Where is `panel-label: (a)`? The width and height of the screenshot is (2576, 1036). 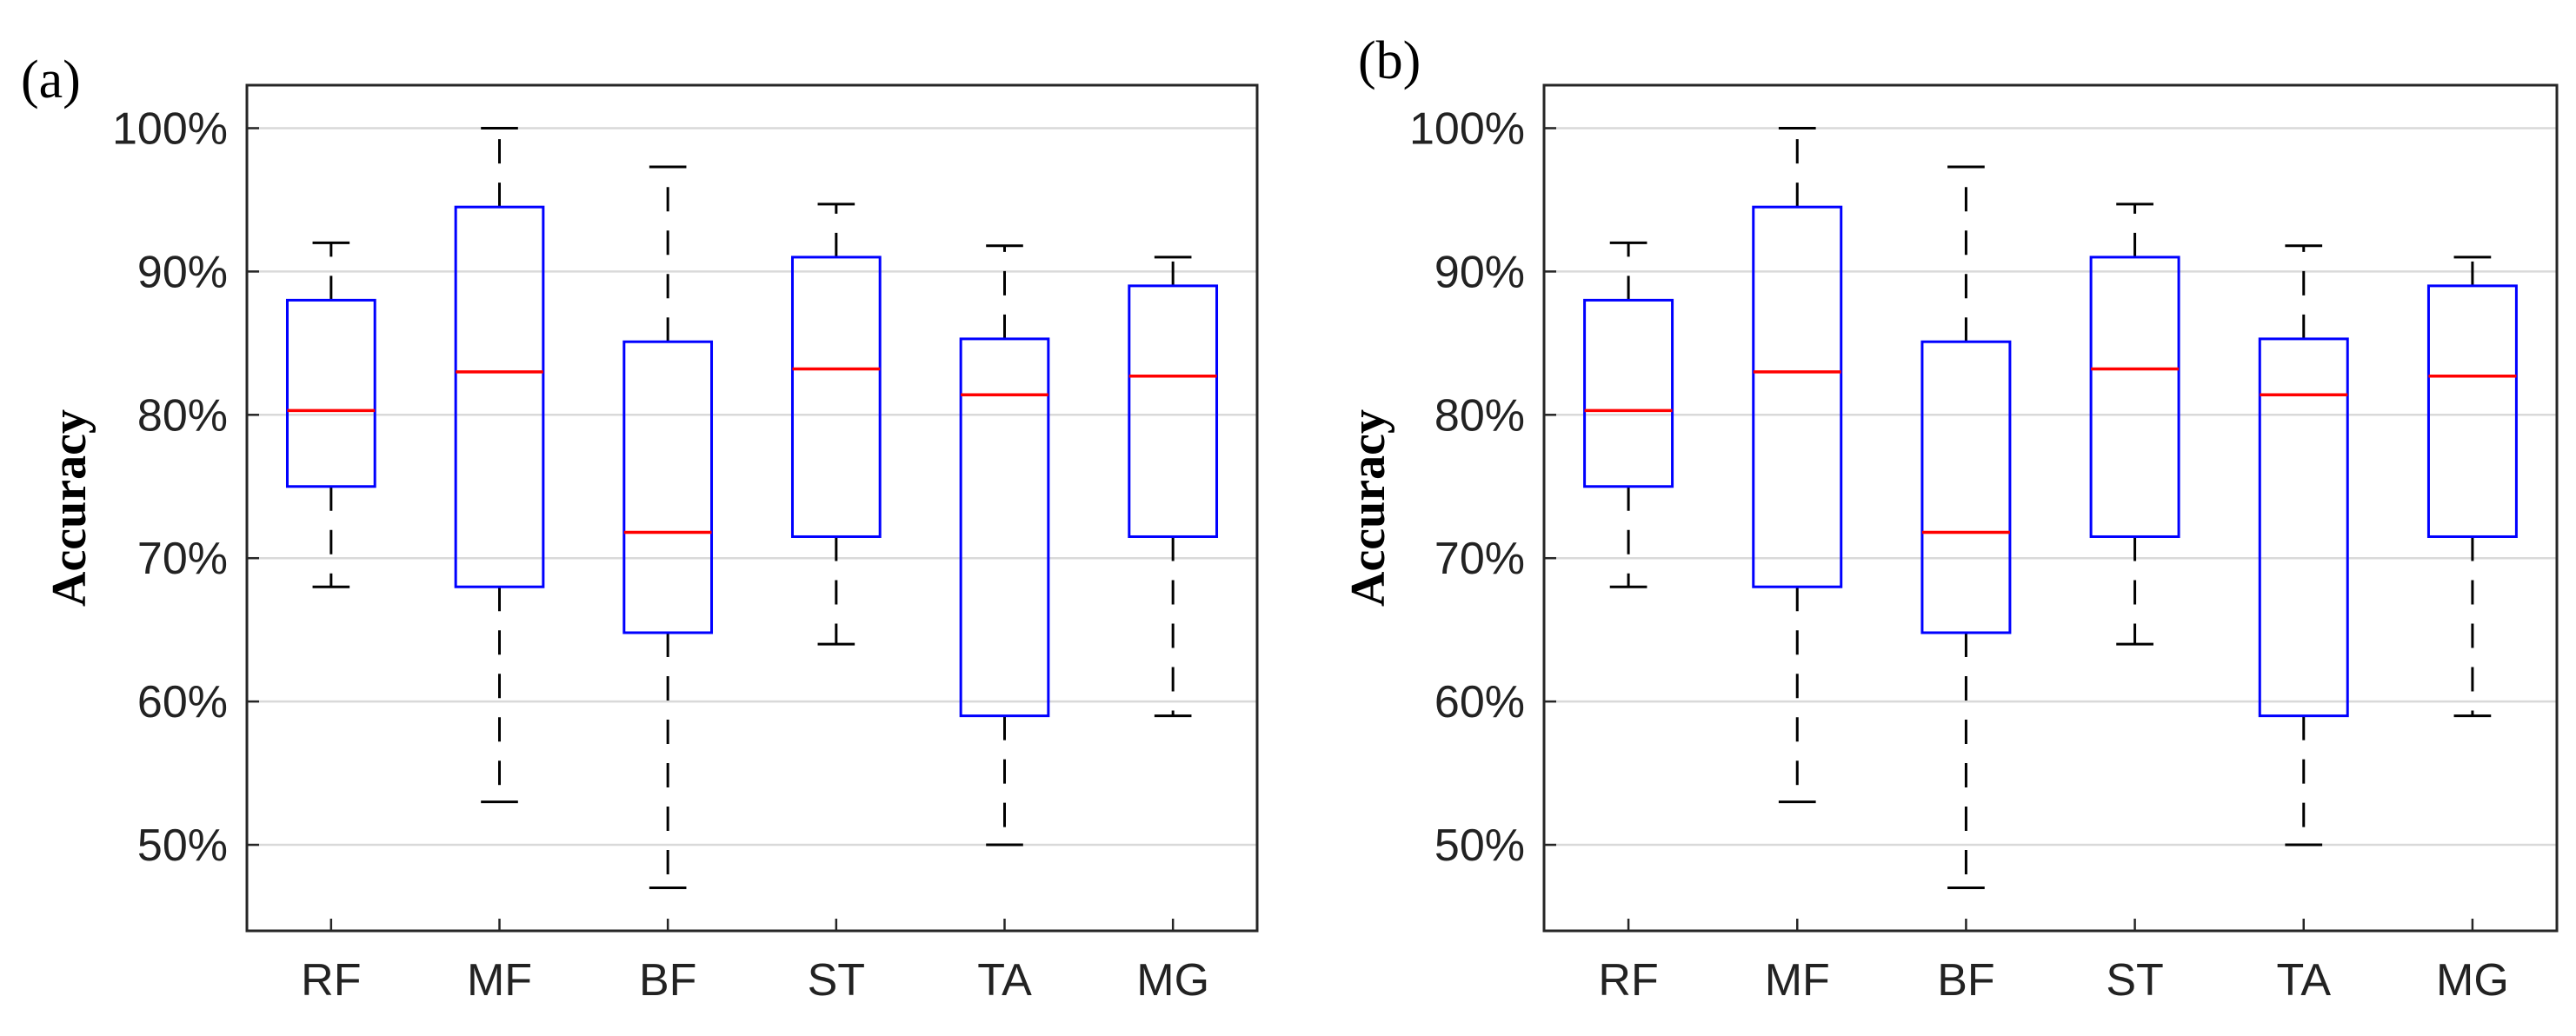 panel-label: (a) is located at coordinates (51, 80).